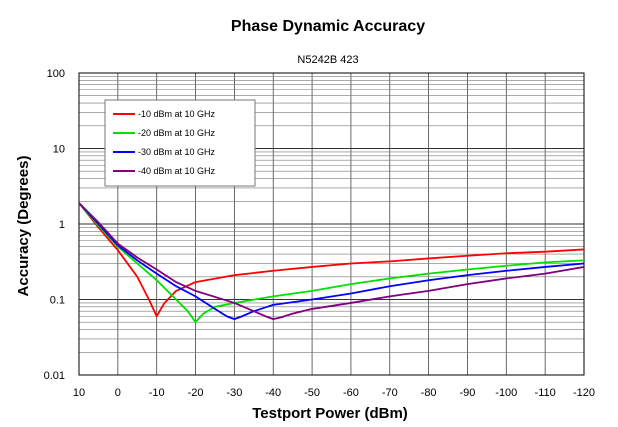 The height and width of the screenshot is (427, 618). Describe the element at coordinates (429, 393) in the screenshot. I see `x-tick-label: -80` at that location.